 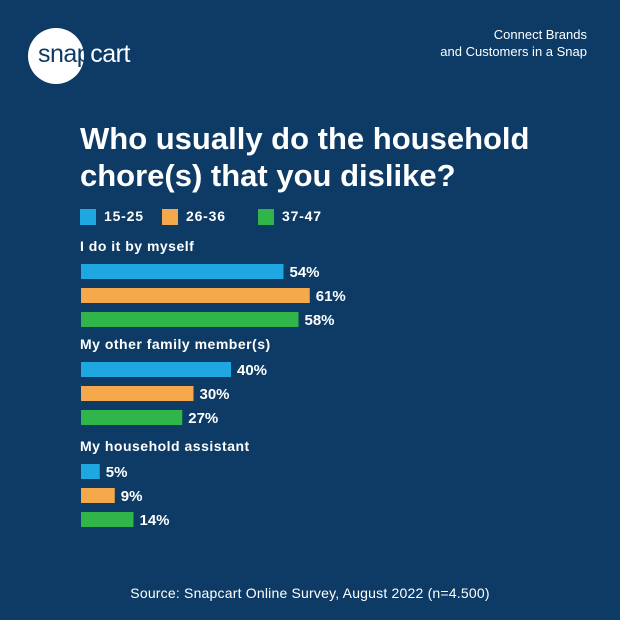 What do you see at coordinates (268, 175) in the screenshot?
I see `title-line-2: chore(s) that you dislike?` at bounding box center [268, 175].